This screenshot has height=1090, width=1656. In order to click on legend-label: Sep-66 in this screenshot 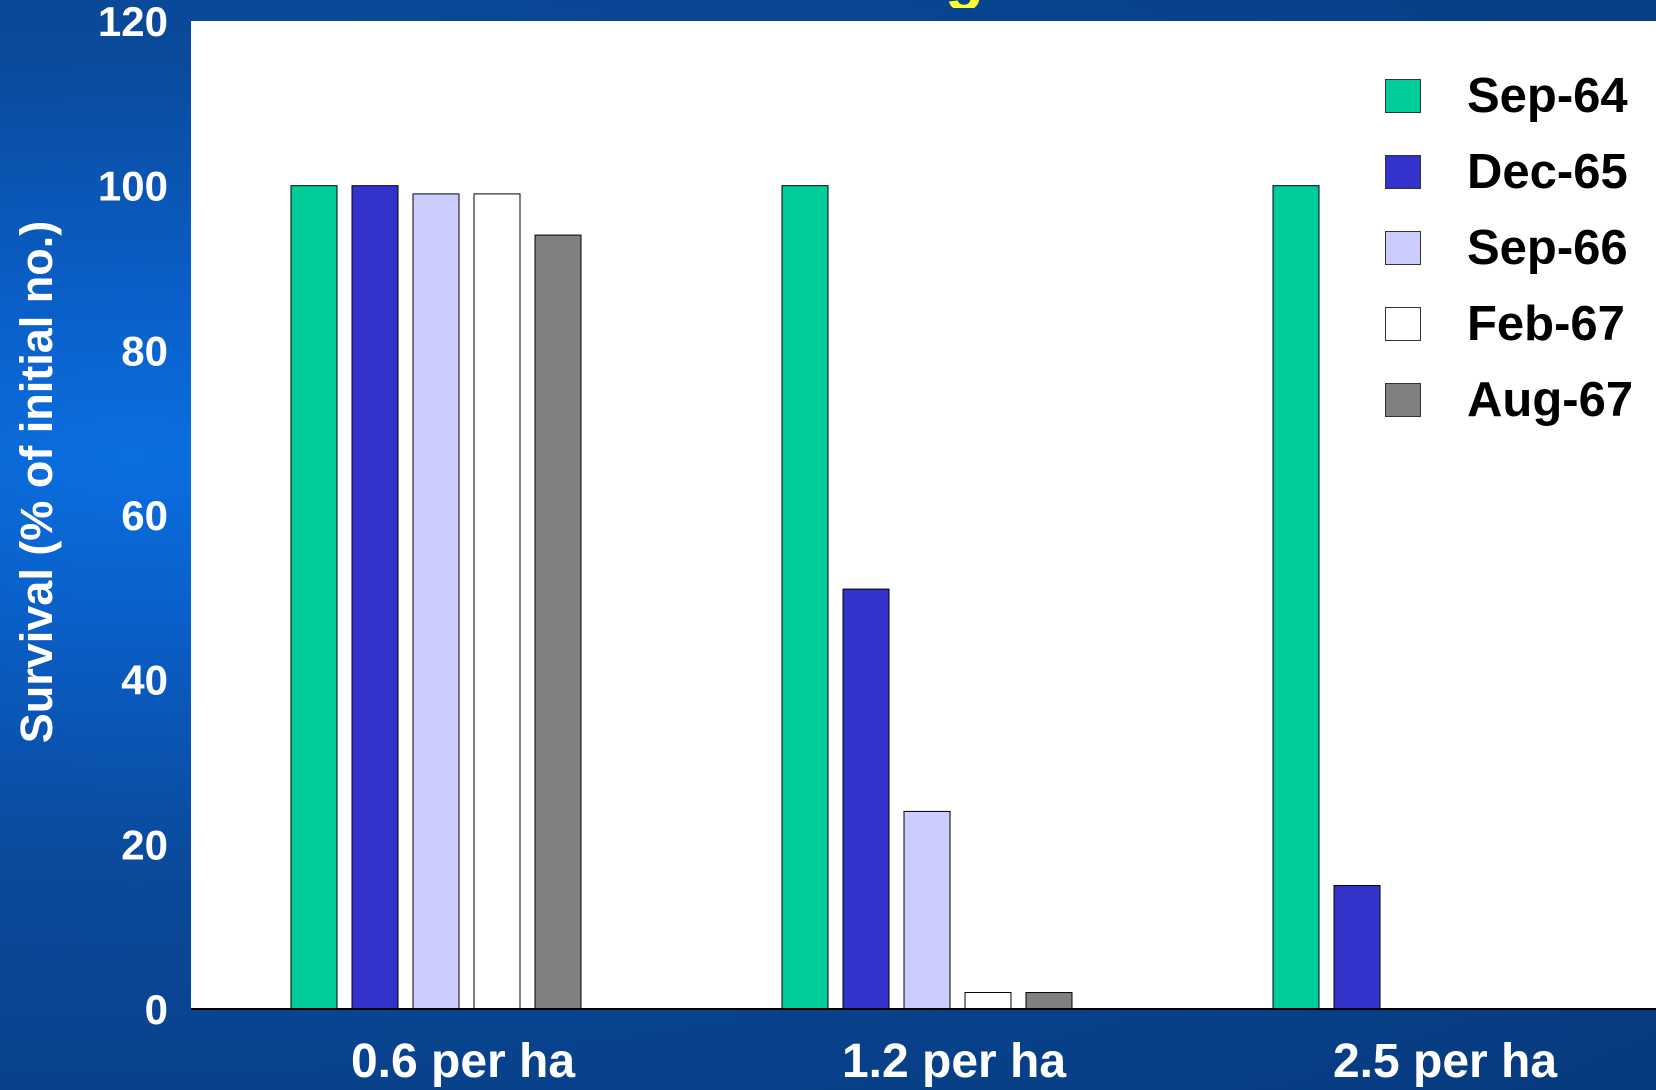, I will do `click(1547, 247)`.